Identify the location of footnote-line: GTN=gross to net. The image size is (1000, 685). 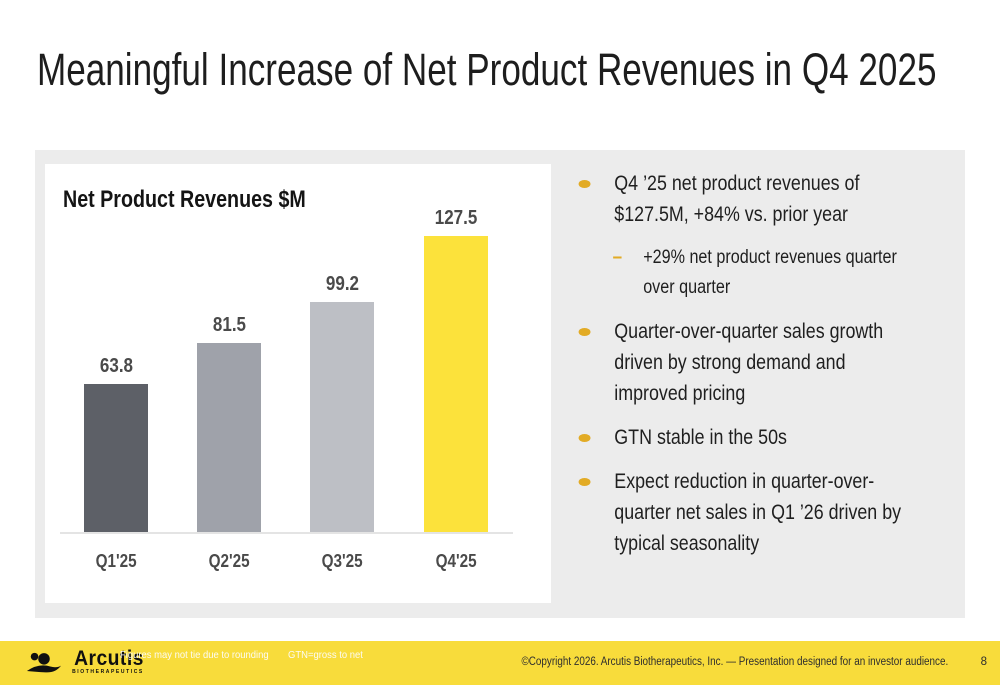
(325, 655).